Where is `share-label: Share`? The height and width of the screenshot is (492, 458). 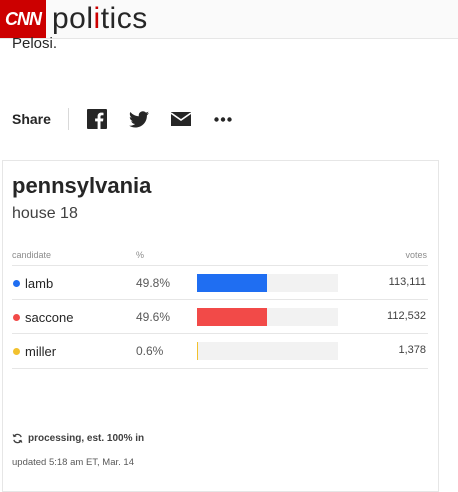 share-label: Share is located at coordinates (31, 119).